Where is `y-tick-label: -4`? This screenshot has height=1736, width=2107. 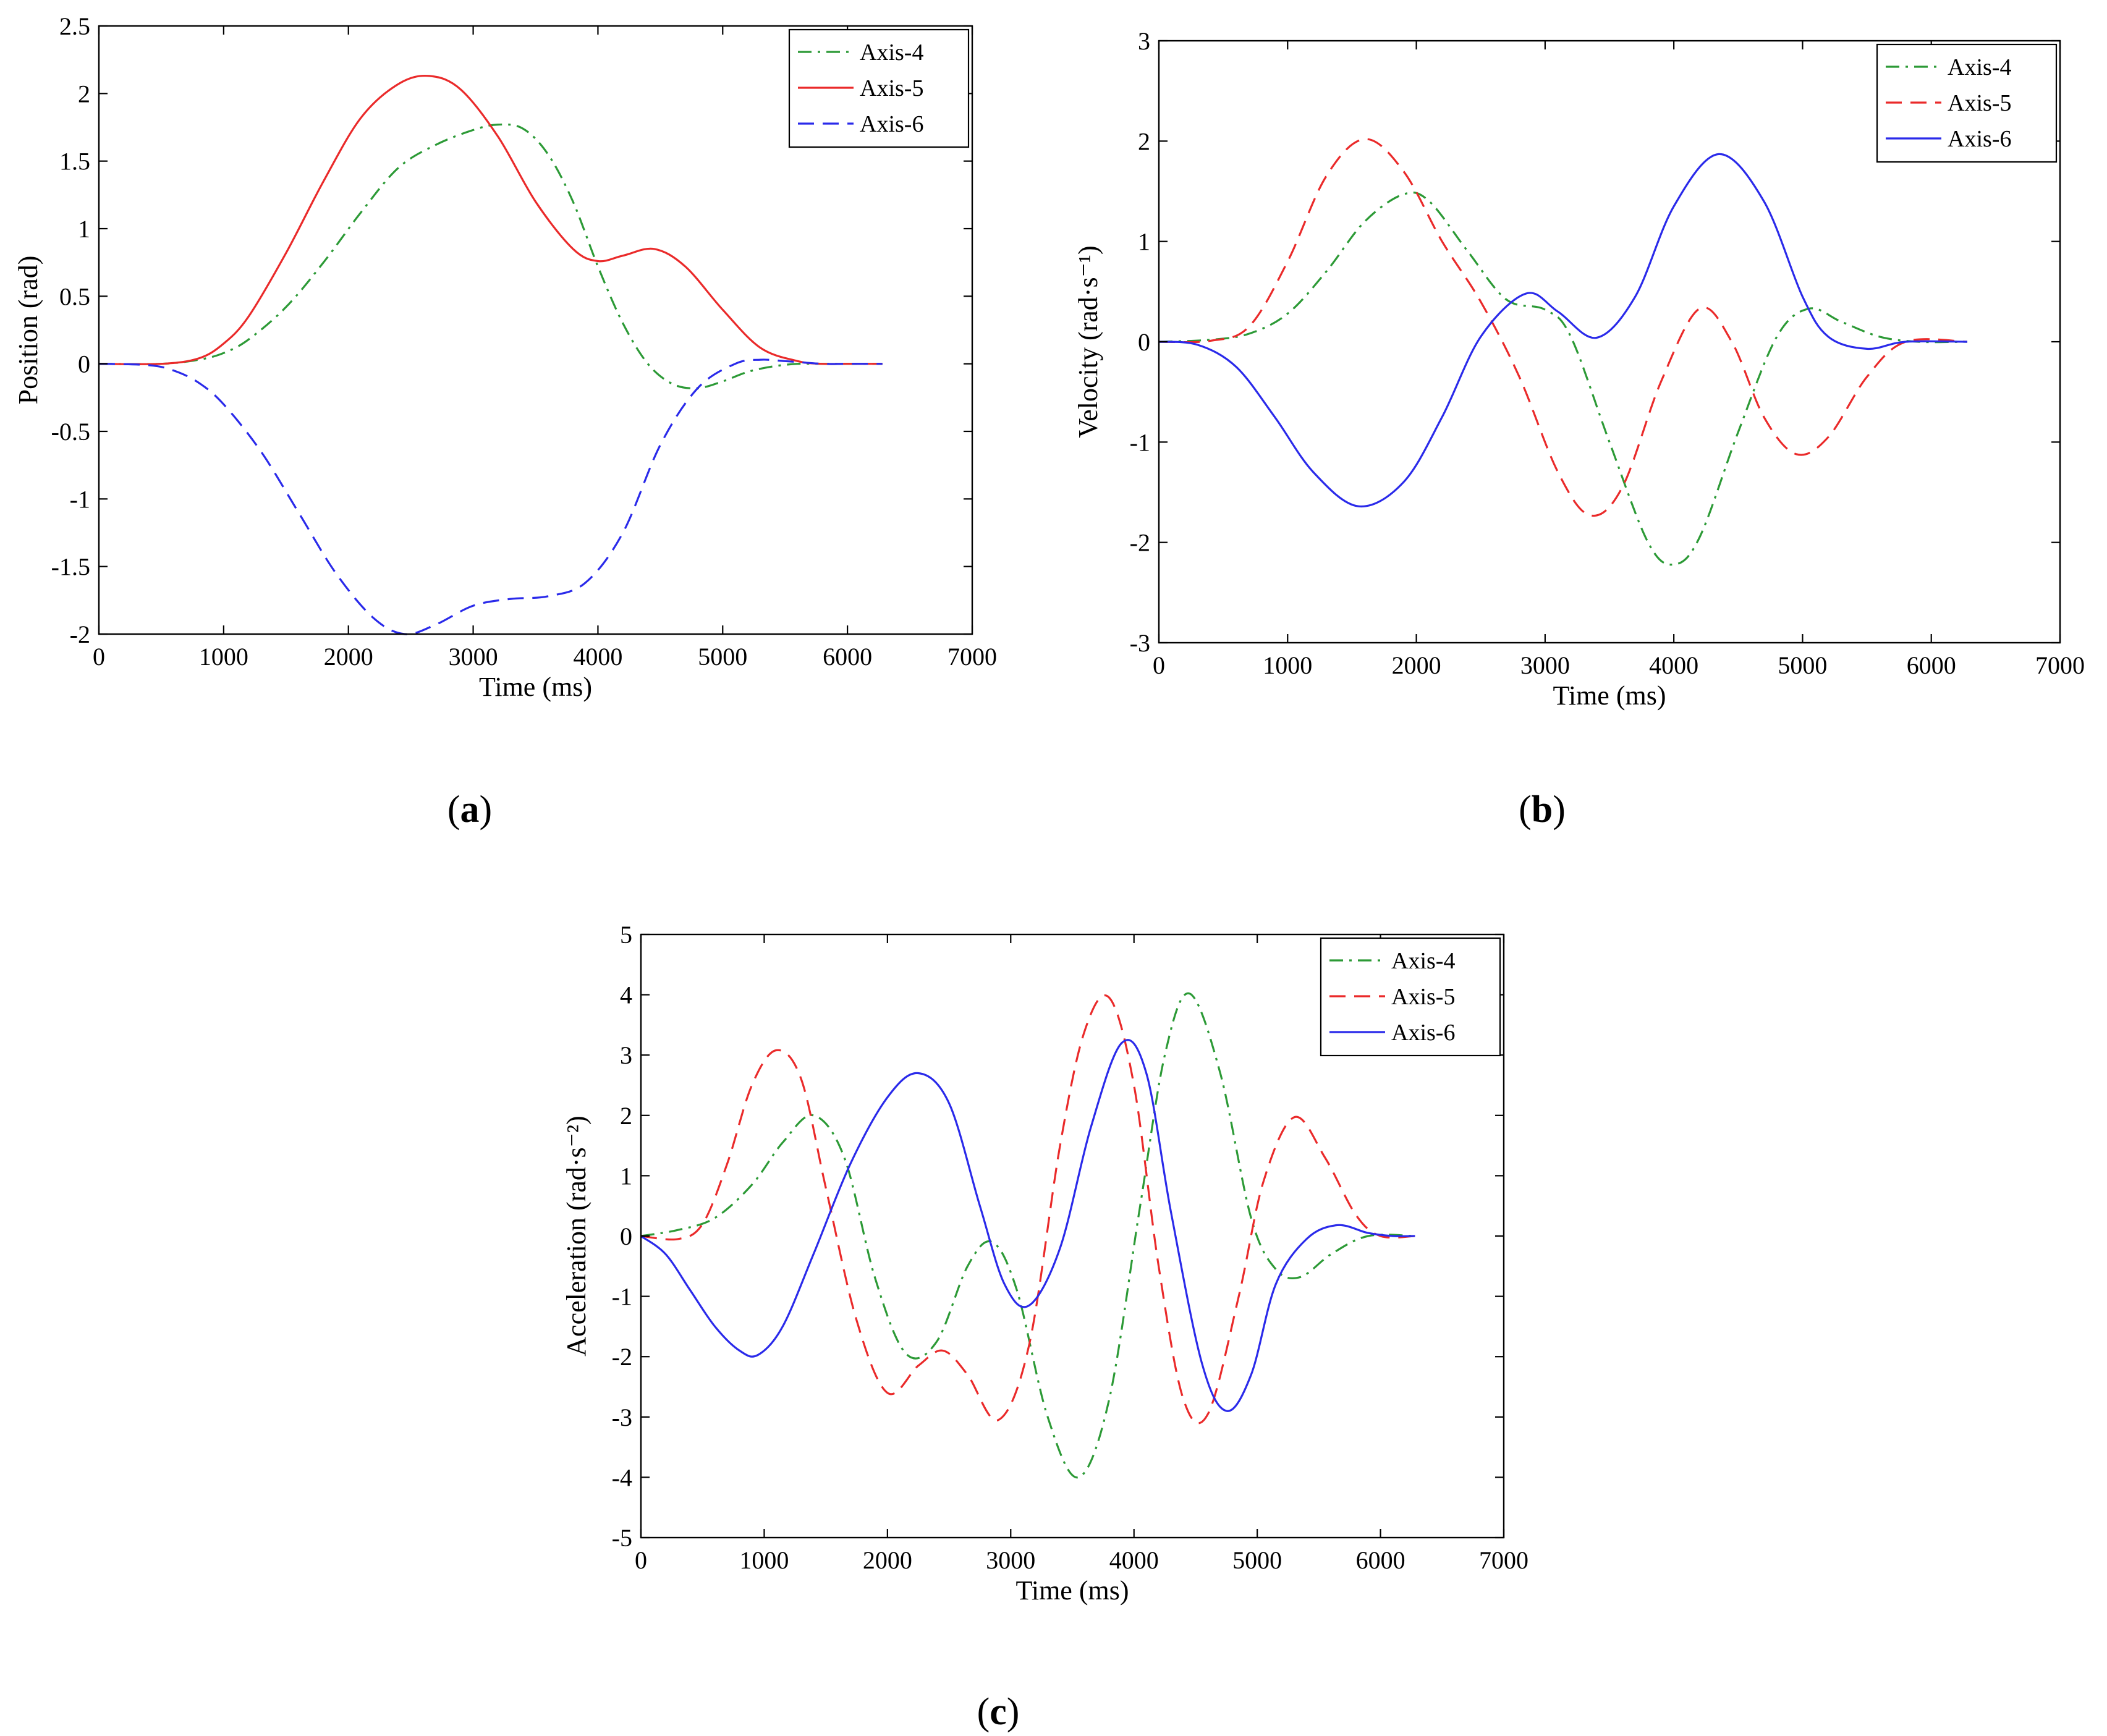
y-tick-label: -4 is located at coordinates (622, 1477).